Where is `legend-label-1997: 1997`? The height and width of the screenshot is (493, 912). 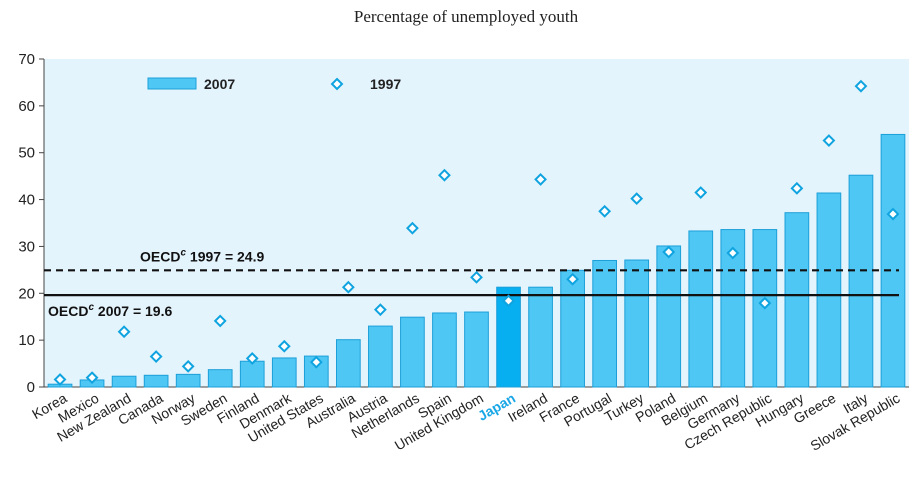 legend-label-1997: 1997 is located at coordinates (385, 84).